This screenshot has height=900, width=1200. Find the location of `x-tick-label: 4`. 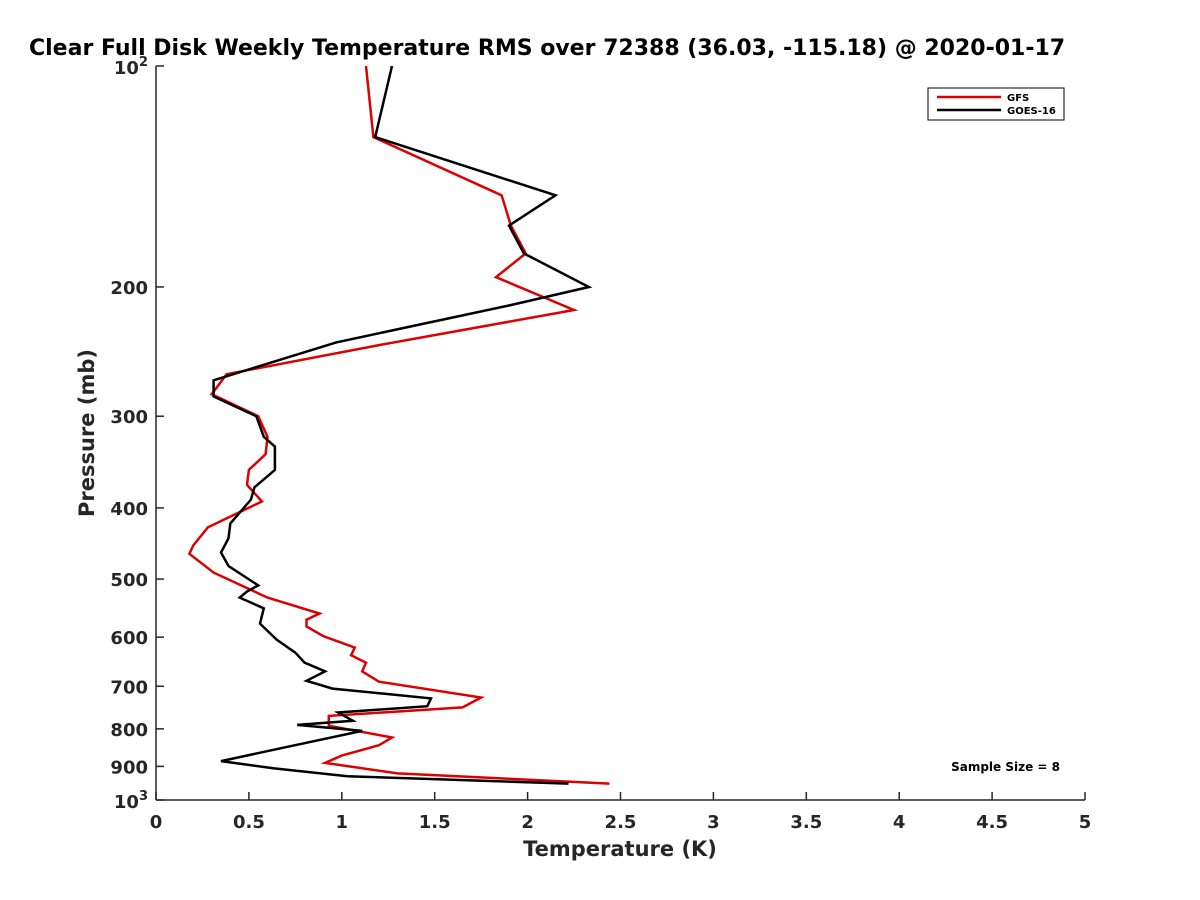

x-tick-label: 4 is located at coordinates (899, 822).